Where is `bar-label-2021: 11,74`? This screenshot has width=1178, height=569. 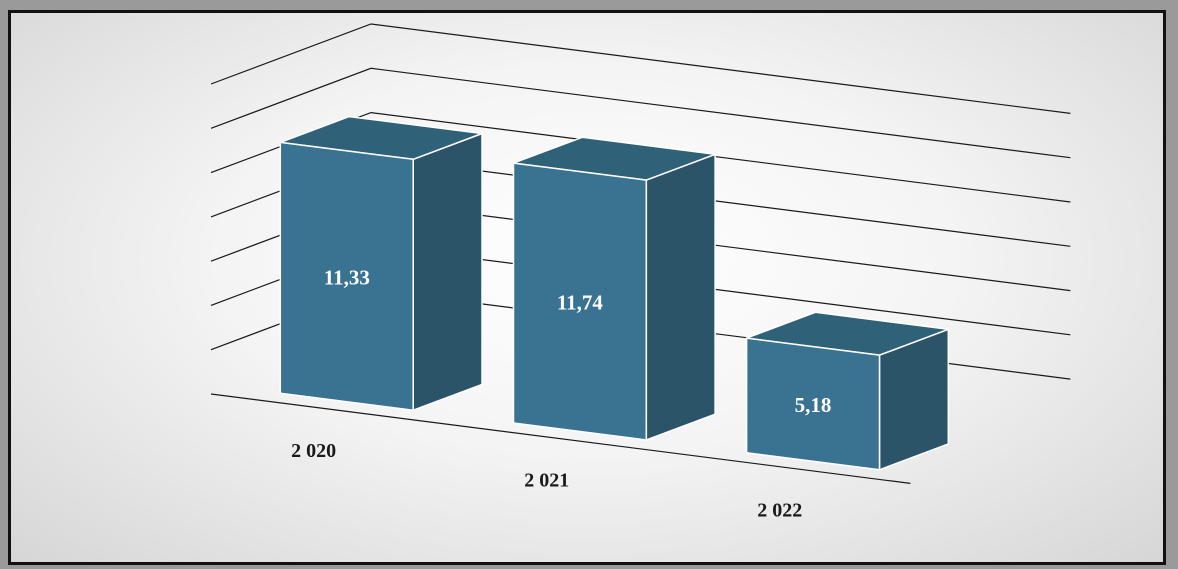 bar-label-2021: 11,74 is located at coordinates (580, 303).